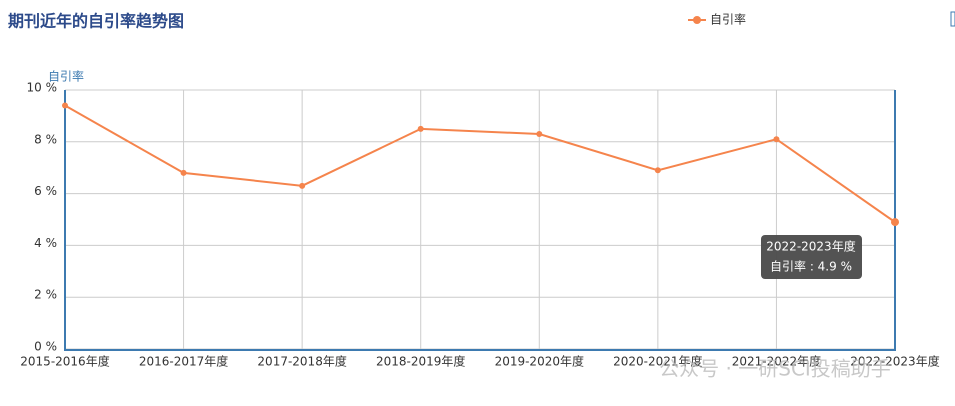 Image resolution: width=955 pixels, height=406 pixels. I want to click on y-tick-label: 8 %, so click(45, 139).